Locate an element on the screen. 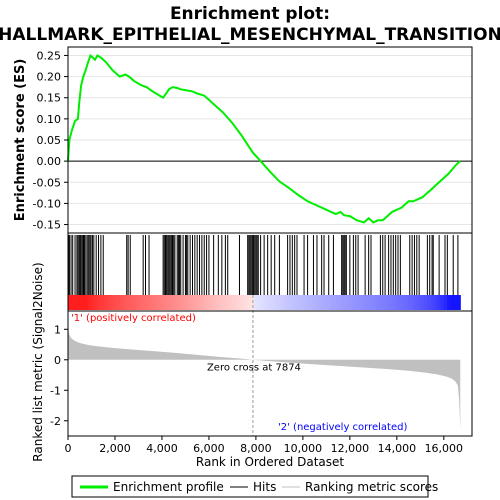 This screenshot has height=500, width=500. hit-lines is located at coordinates (263, 265).